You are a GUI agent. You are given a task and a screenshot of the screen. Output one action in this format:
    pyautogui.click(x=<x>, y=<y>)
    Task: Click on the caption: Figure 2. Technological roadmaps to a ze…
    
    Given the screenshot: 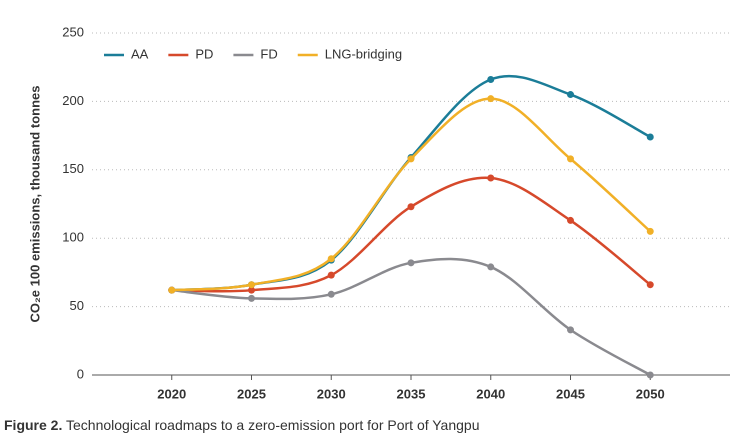 What is the action you would take?
    pyautogui.click(x=242, y=425)
    